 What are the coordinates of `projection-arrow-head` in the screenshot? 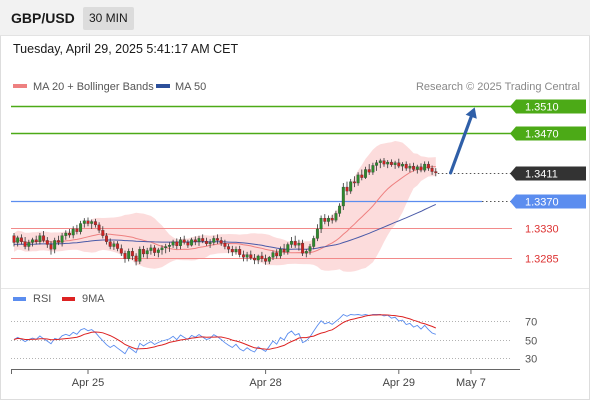 It's located at (471, 113).